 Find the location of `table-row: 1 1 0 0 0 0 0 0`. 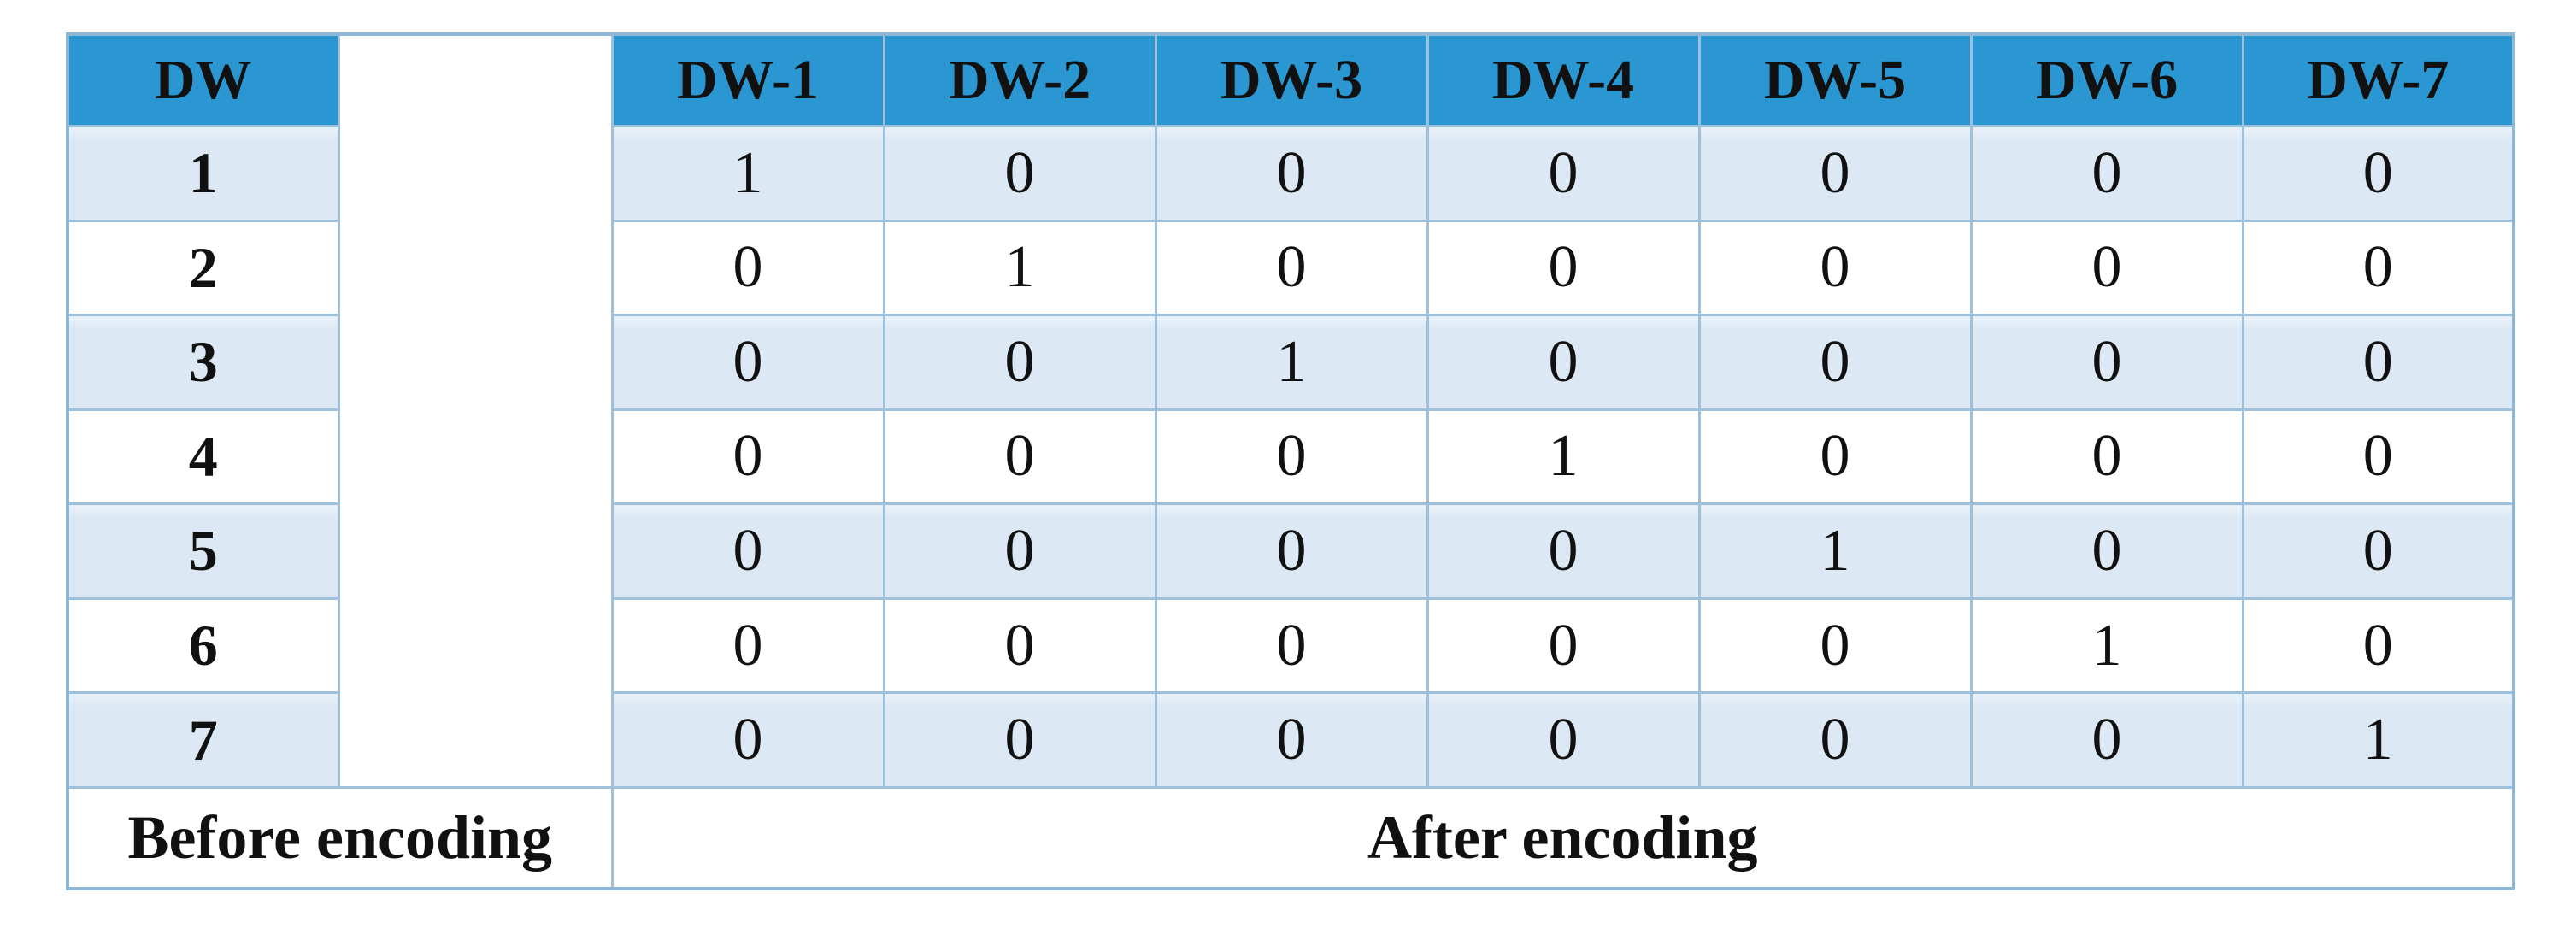

table-row: 1 1 0 0 0 0 0 0 is located at coordinates (1290, 173).